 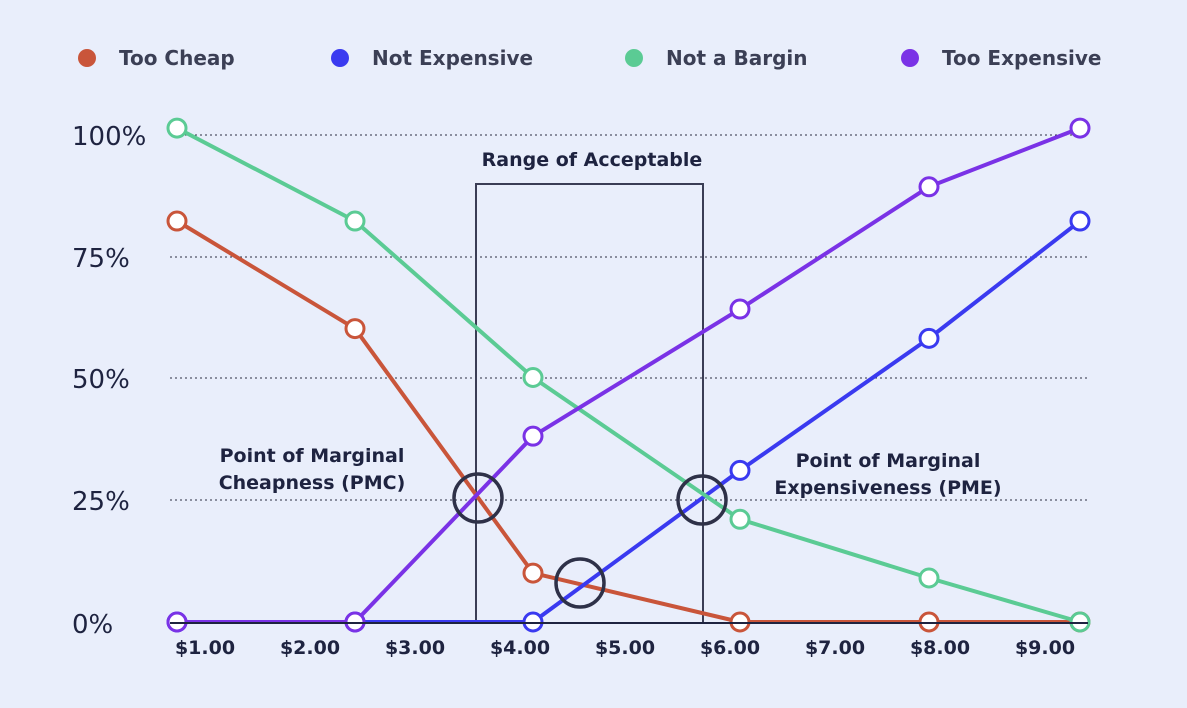 I want to click on y-axis: 100% 75% 50% 25% 0%, so click(x=109, y=381).